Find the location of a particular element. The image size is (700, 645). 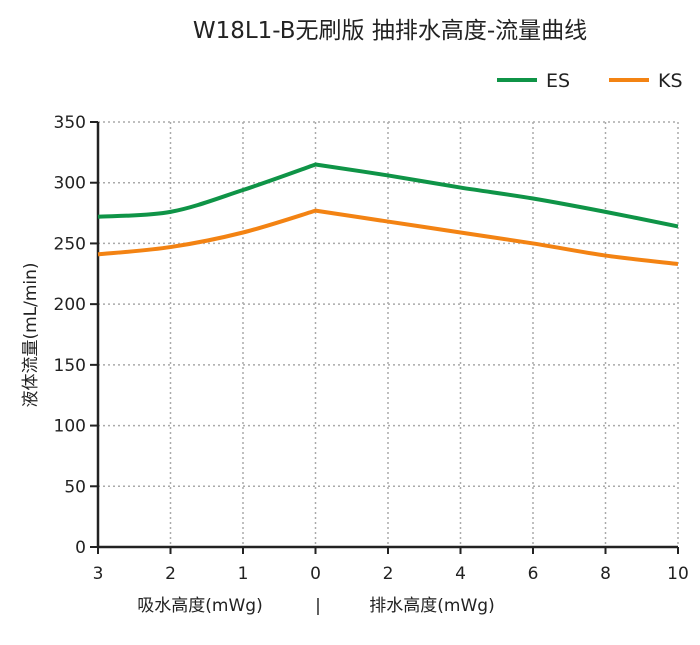

x-tick-label: 8 is located at coordinates (605, 574).